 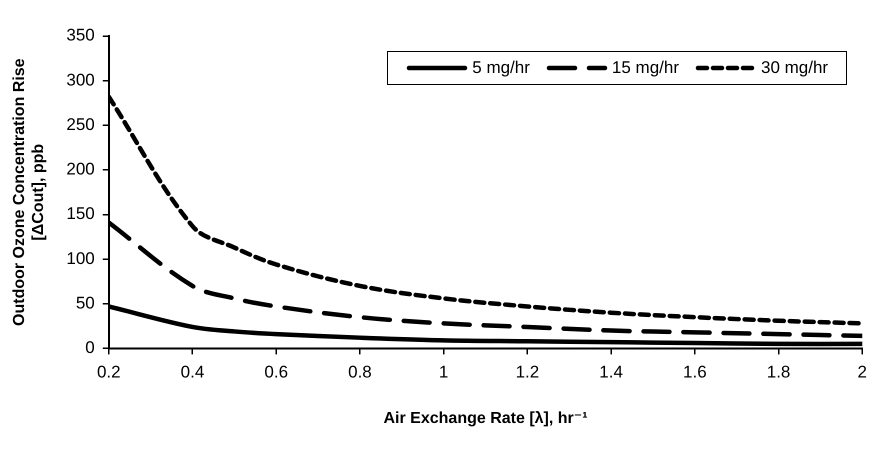 I want to click on legend-label: 5 mg/hr, so click(x=501, y=68).